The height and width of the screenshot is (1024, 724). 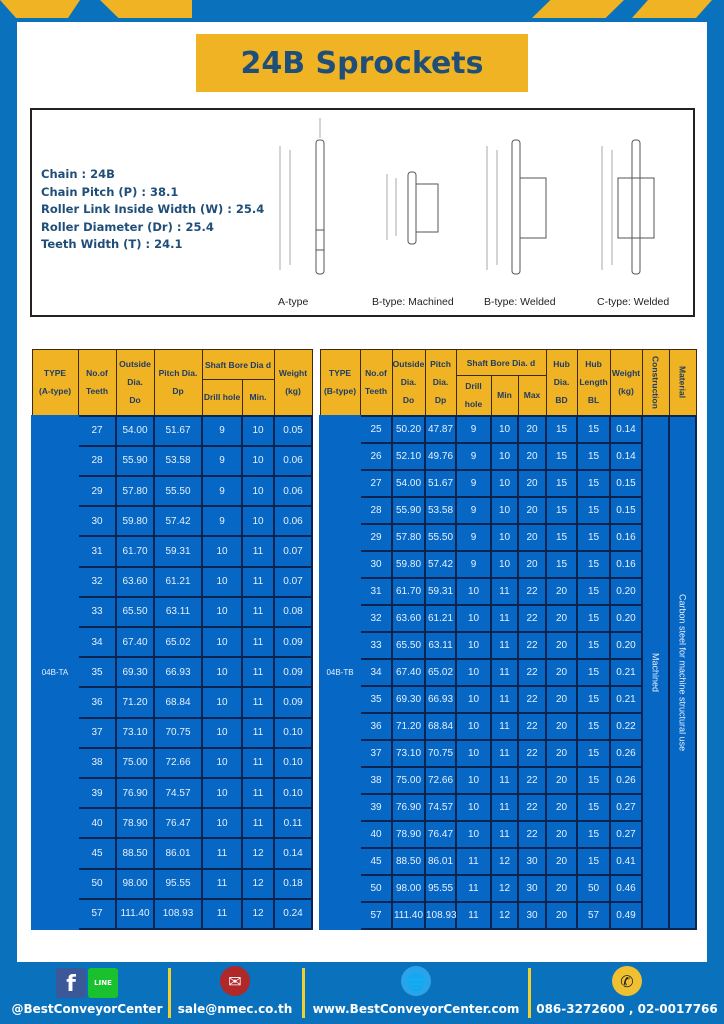 What do you see at coordinates (440, 699) in the screenshot?
I see `table-cell: 66.93` at bounding box center [440, 699].